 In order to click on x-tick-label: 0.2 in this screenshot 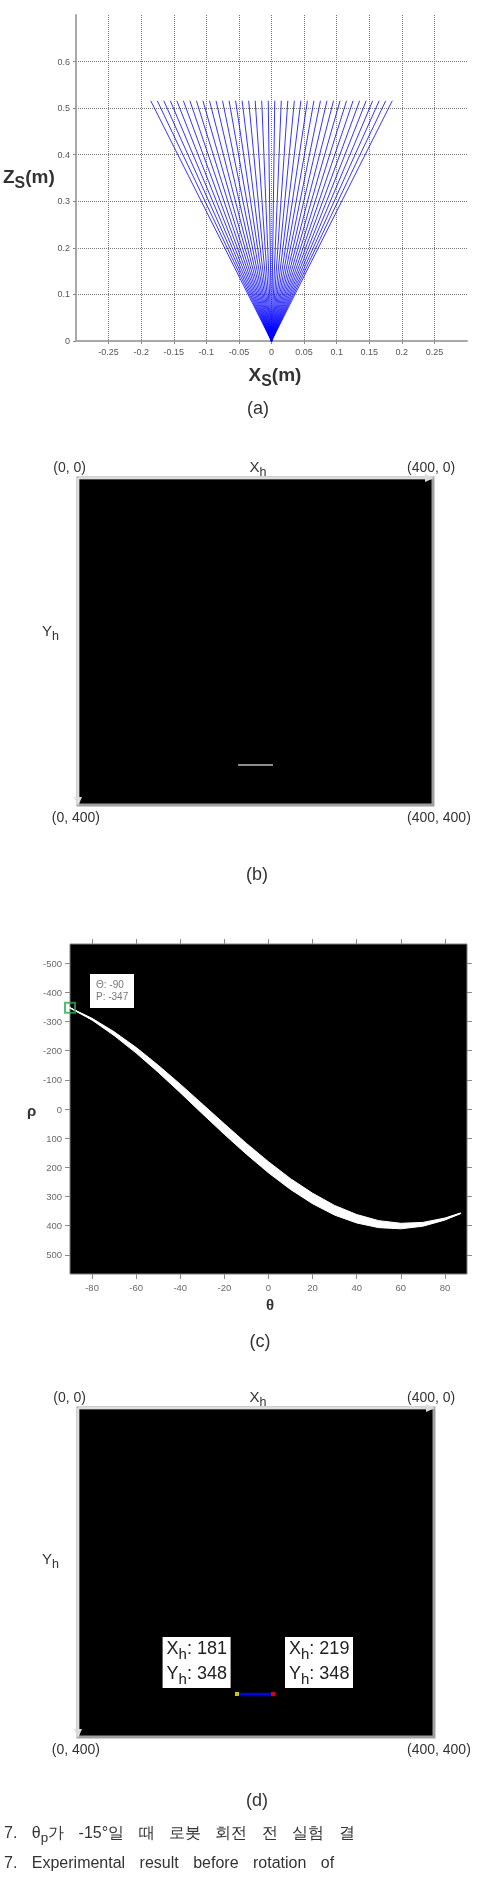, I will do `click(402, 351)`.